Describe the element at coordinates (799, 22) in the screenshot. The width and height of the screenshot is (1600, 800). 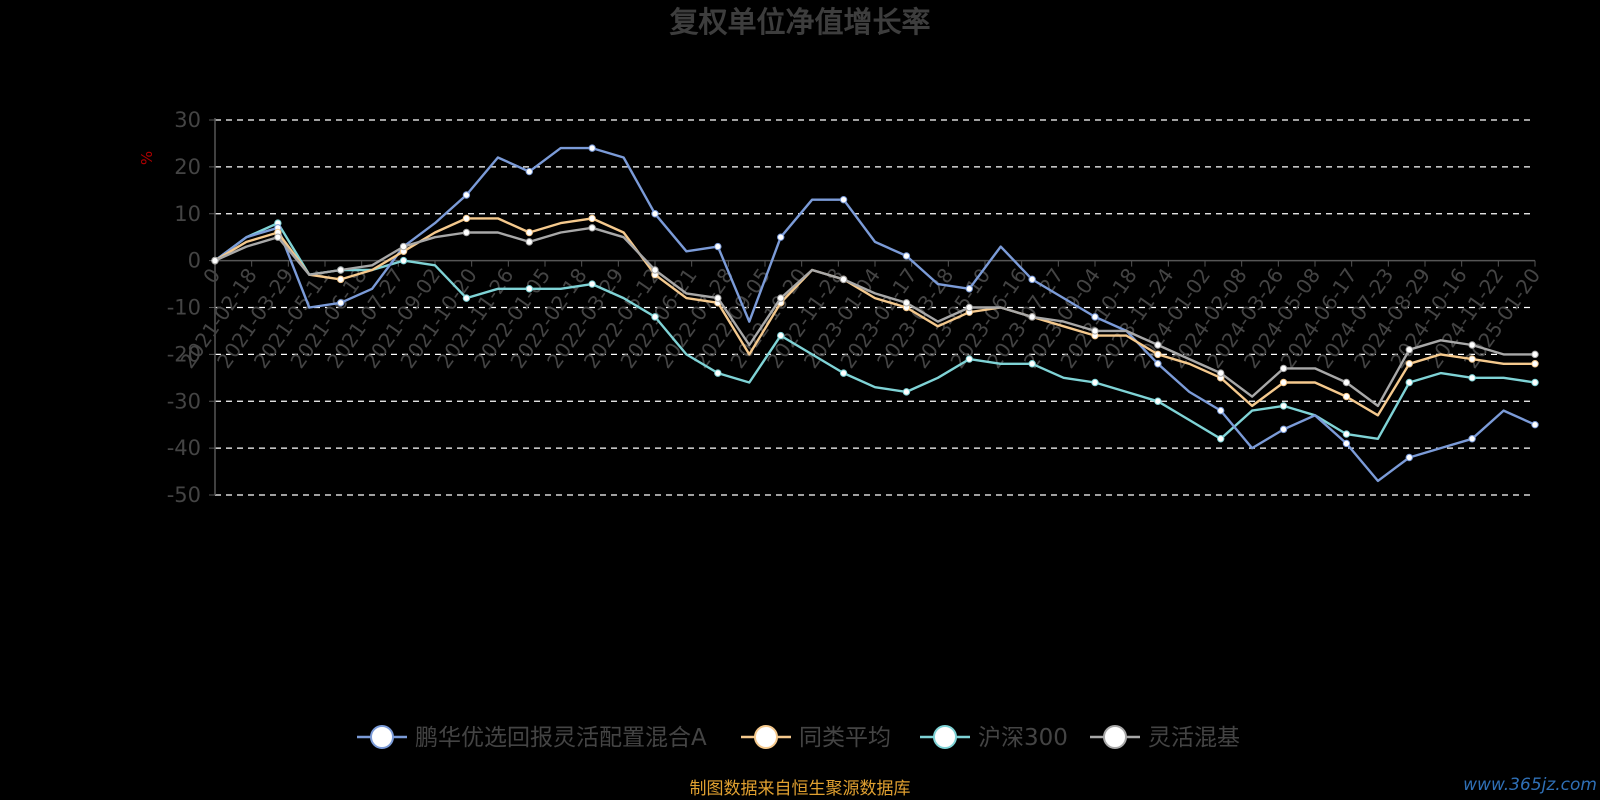
I see `chart-title: 复权单位净值增长率` at that location.